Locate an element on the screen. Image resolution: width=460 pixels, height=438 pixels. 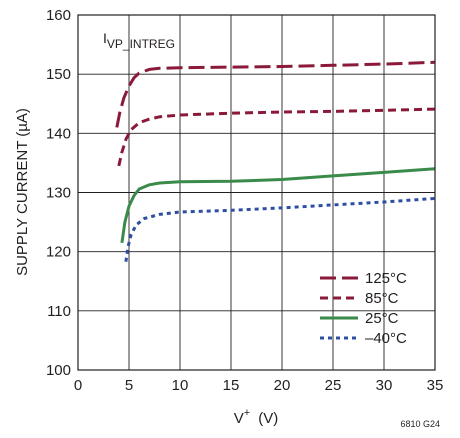
legend-label-0: 125°C is located at coordinates (386, 278).